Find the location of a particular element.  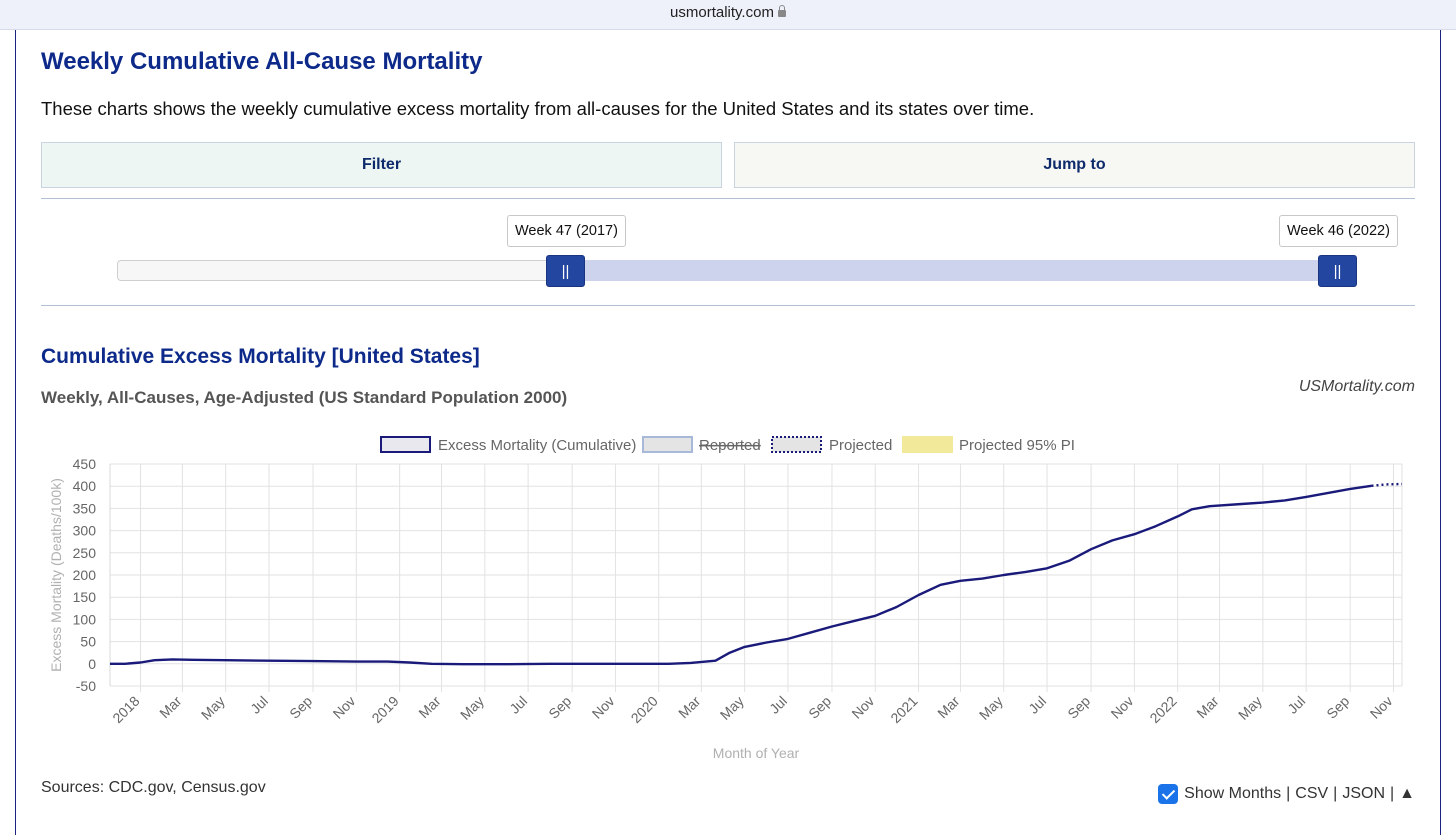

url-display: usmortality.com is located at coordinates (728, 12).